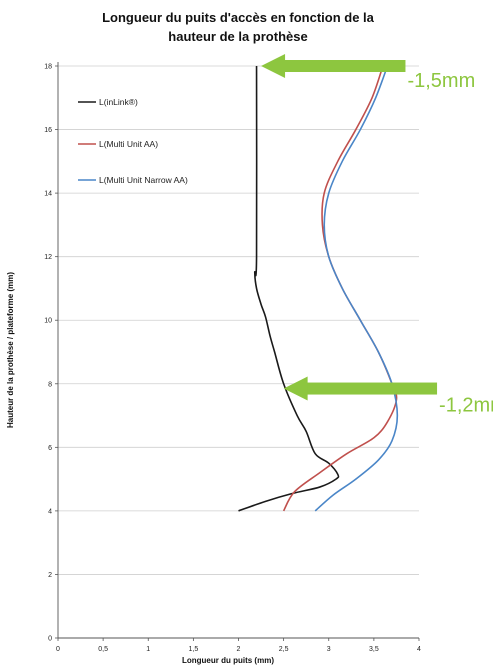 Image resolution: width=493 pixels, height=671 pixels. Describe the element at coordinates (103, 649) in the screenshot. I see `x-tick-label: 0,5` at that location.